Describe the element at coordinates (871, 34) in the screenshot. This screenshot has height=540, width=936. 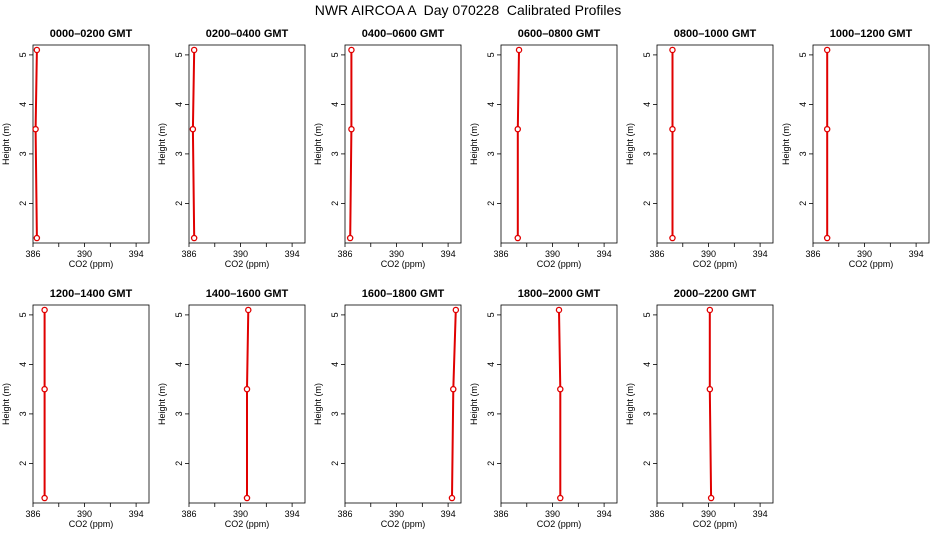
I see `panel-title: 1000–1200 GMT` at that location.